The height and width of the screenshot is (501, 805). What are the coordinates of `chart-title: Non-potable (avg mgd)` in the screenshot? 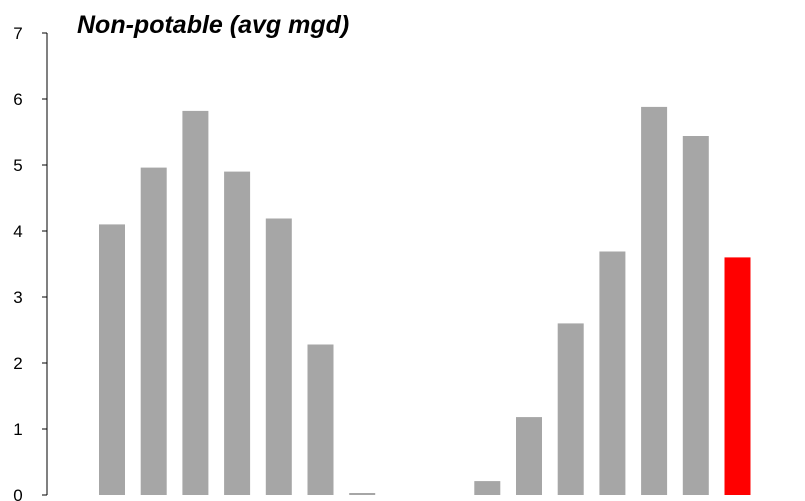 It's located at (213, 25).